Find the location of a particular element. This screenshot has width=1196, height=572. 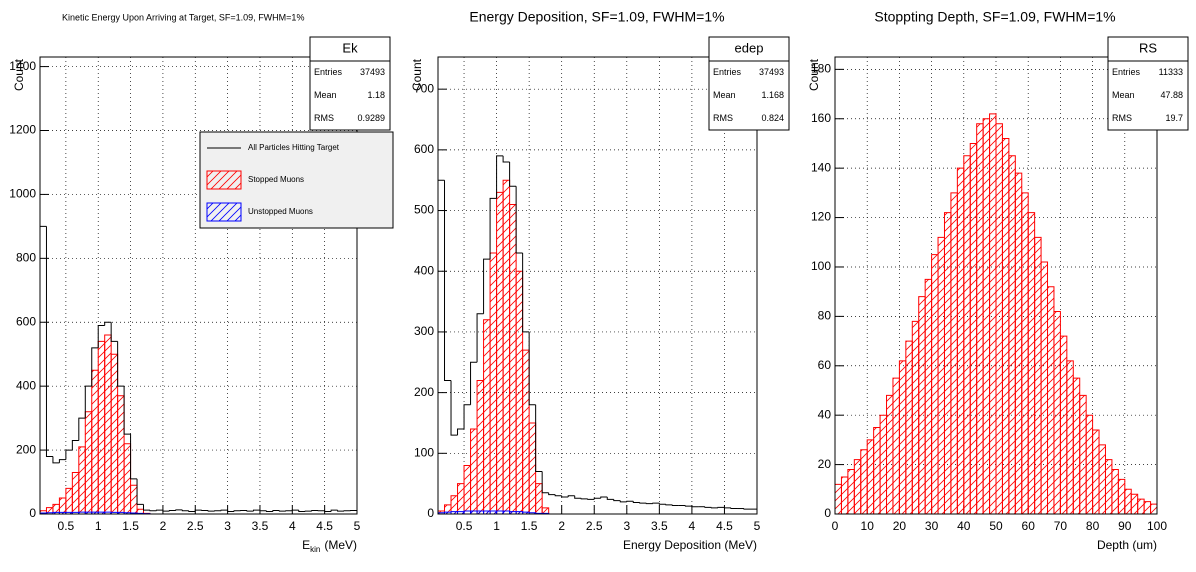

x-tick-label: 3.5 is located at coordinates (659, 526).